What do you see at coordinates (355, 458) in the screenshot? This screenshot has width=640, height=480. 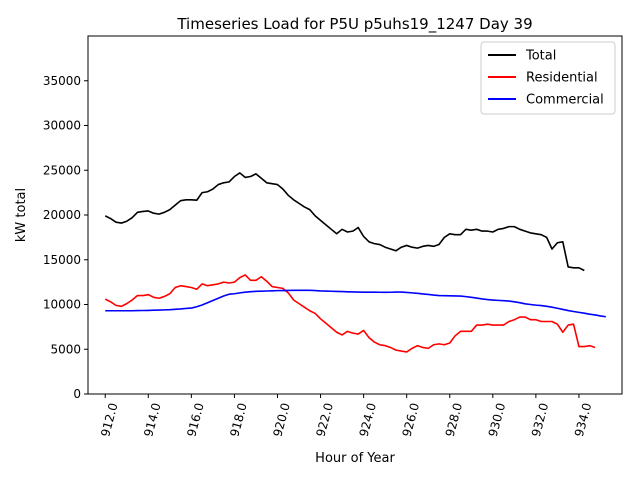 I see `x-axis-label: Hour of Year` at bounding box center [355, 458].